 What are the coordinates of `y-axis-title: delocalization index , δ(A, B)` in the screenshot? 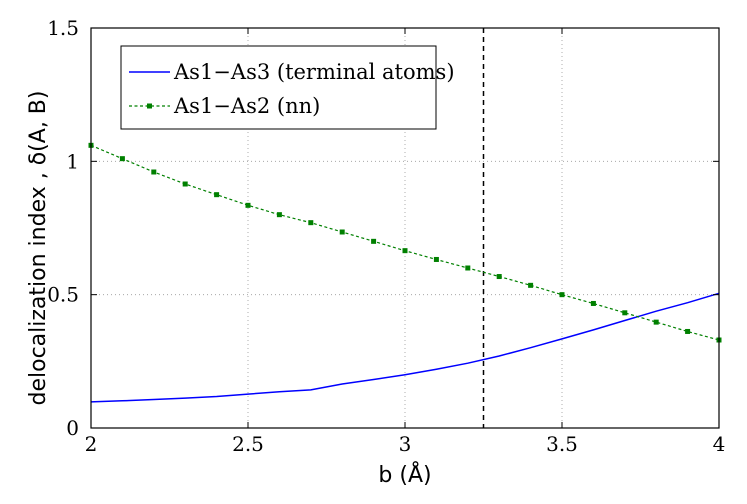 It's located at (38, 248).